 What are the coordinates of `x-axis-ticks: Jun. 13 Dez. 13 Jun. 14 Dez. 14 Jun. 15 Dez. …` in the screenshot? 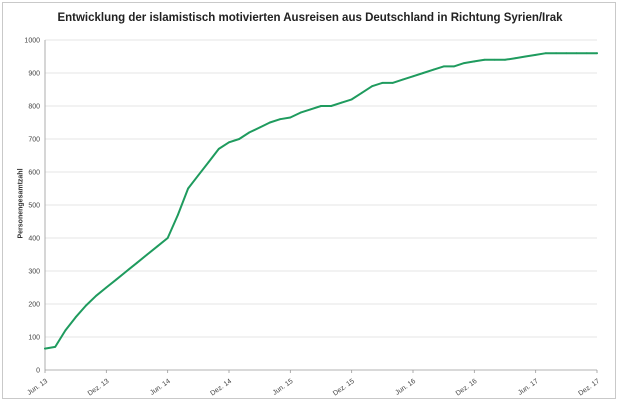 It's located at (313, 383).